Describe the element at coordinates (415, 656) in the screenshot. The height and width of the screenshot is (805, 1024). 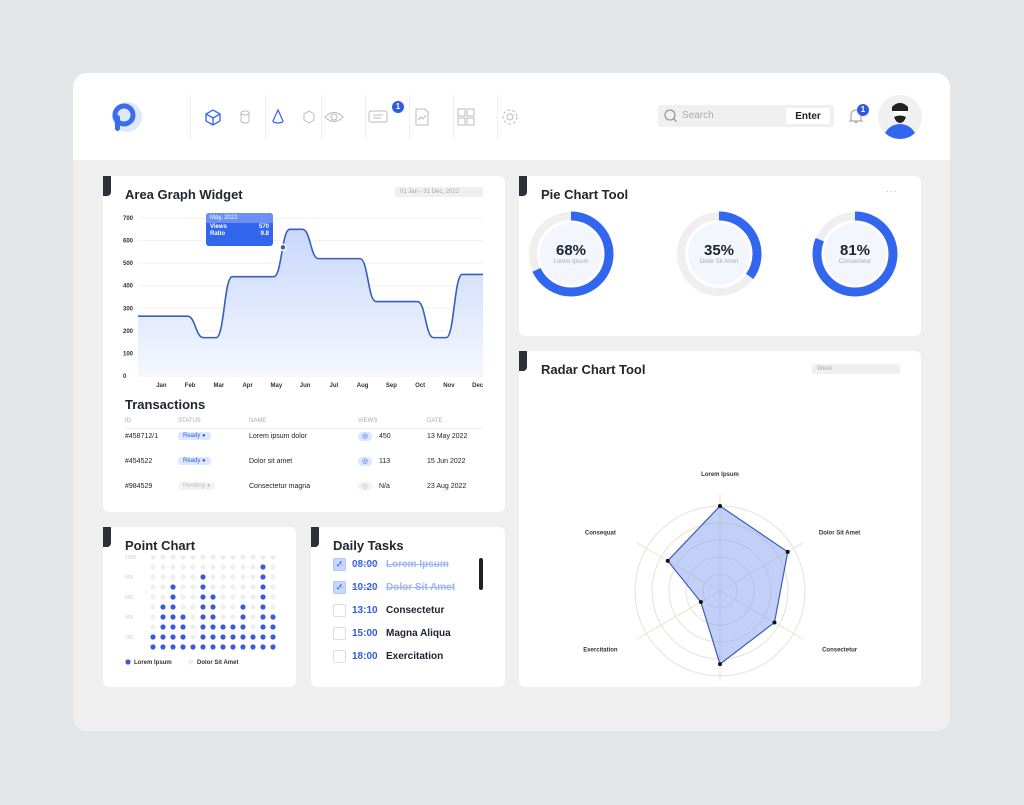
I see `task-label: Exercitation` at that location.